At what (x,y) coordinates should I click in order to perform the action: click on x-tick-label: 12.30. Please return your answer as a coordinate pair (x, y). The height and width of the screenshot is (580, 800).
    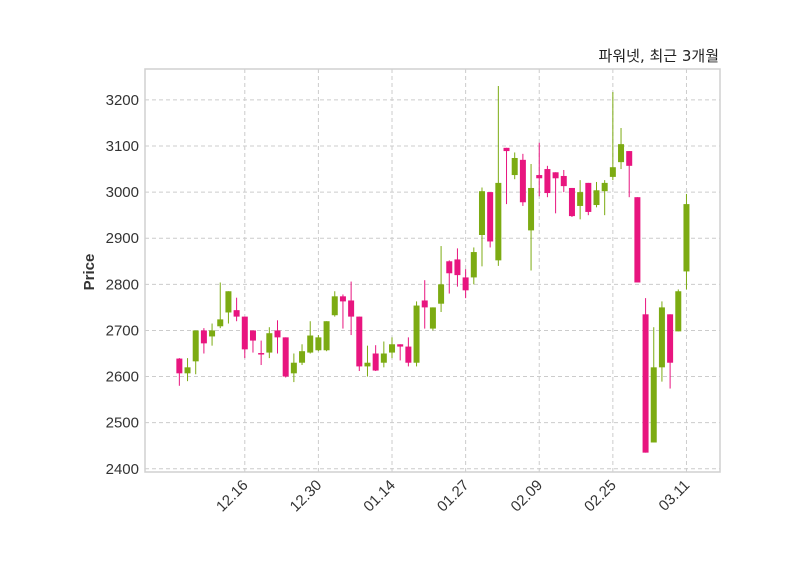
    Looking at the image, I should click on (306, 496).